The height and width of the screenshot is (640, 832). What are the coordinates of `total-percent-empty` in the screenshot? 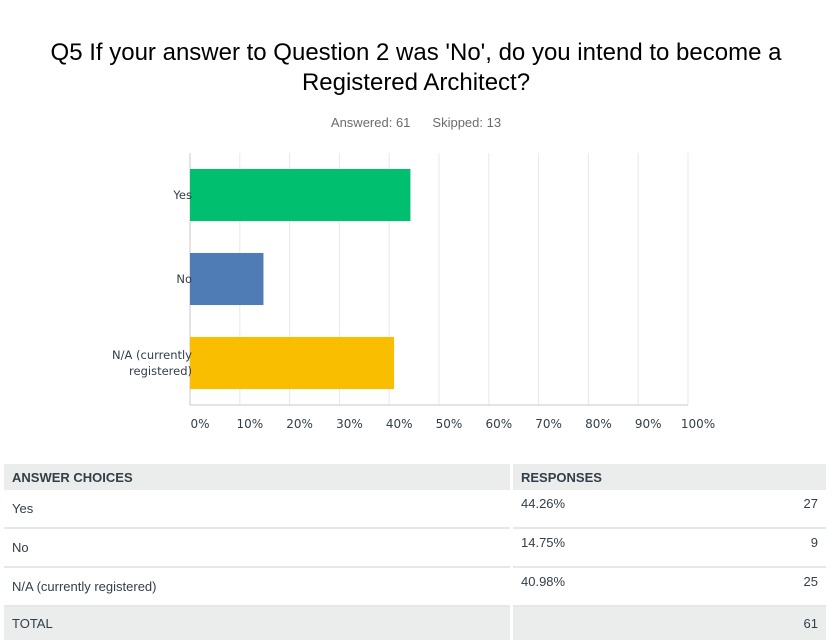 It's located at (615, 623).